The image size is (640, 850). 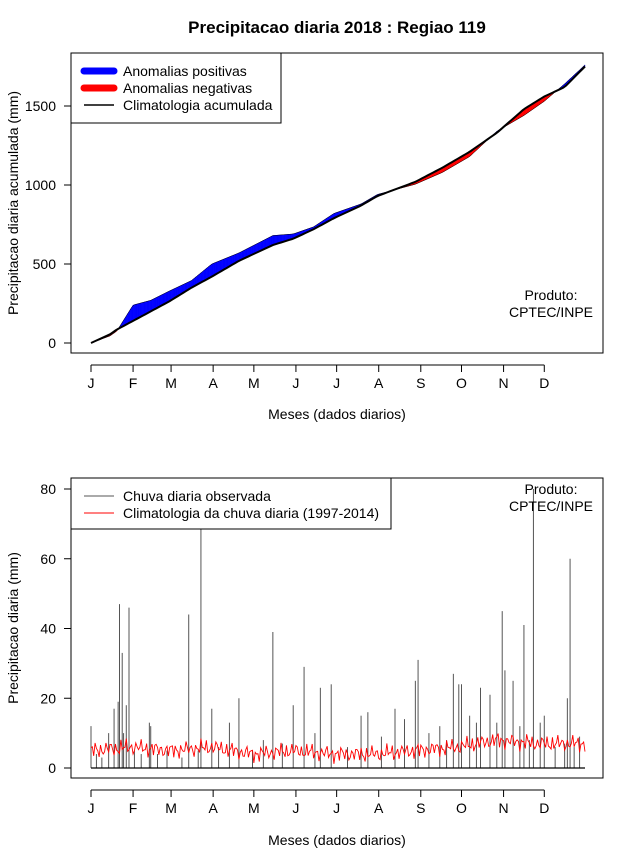 I want to click on legend-text-negative: Anomalias negativas, so click(x=187, y=88).